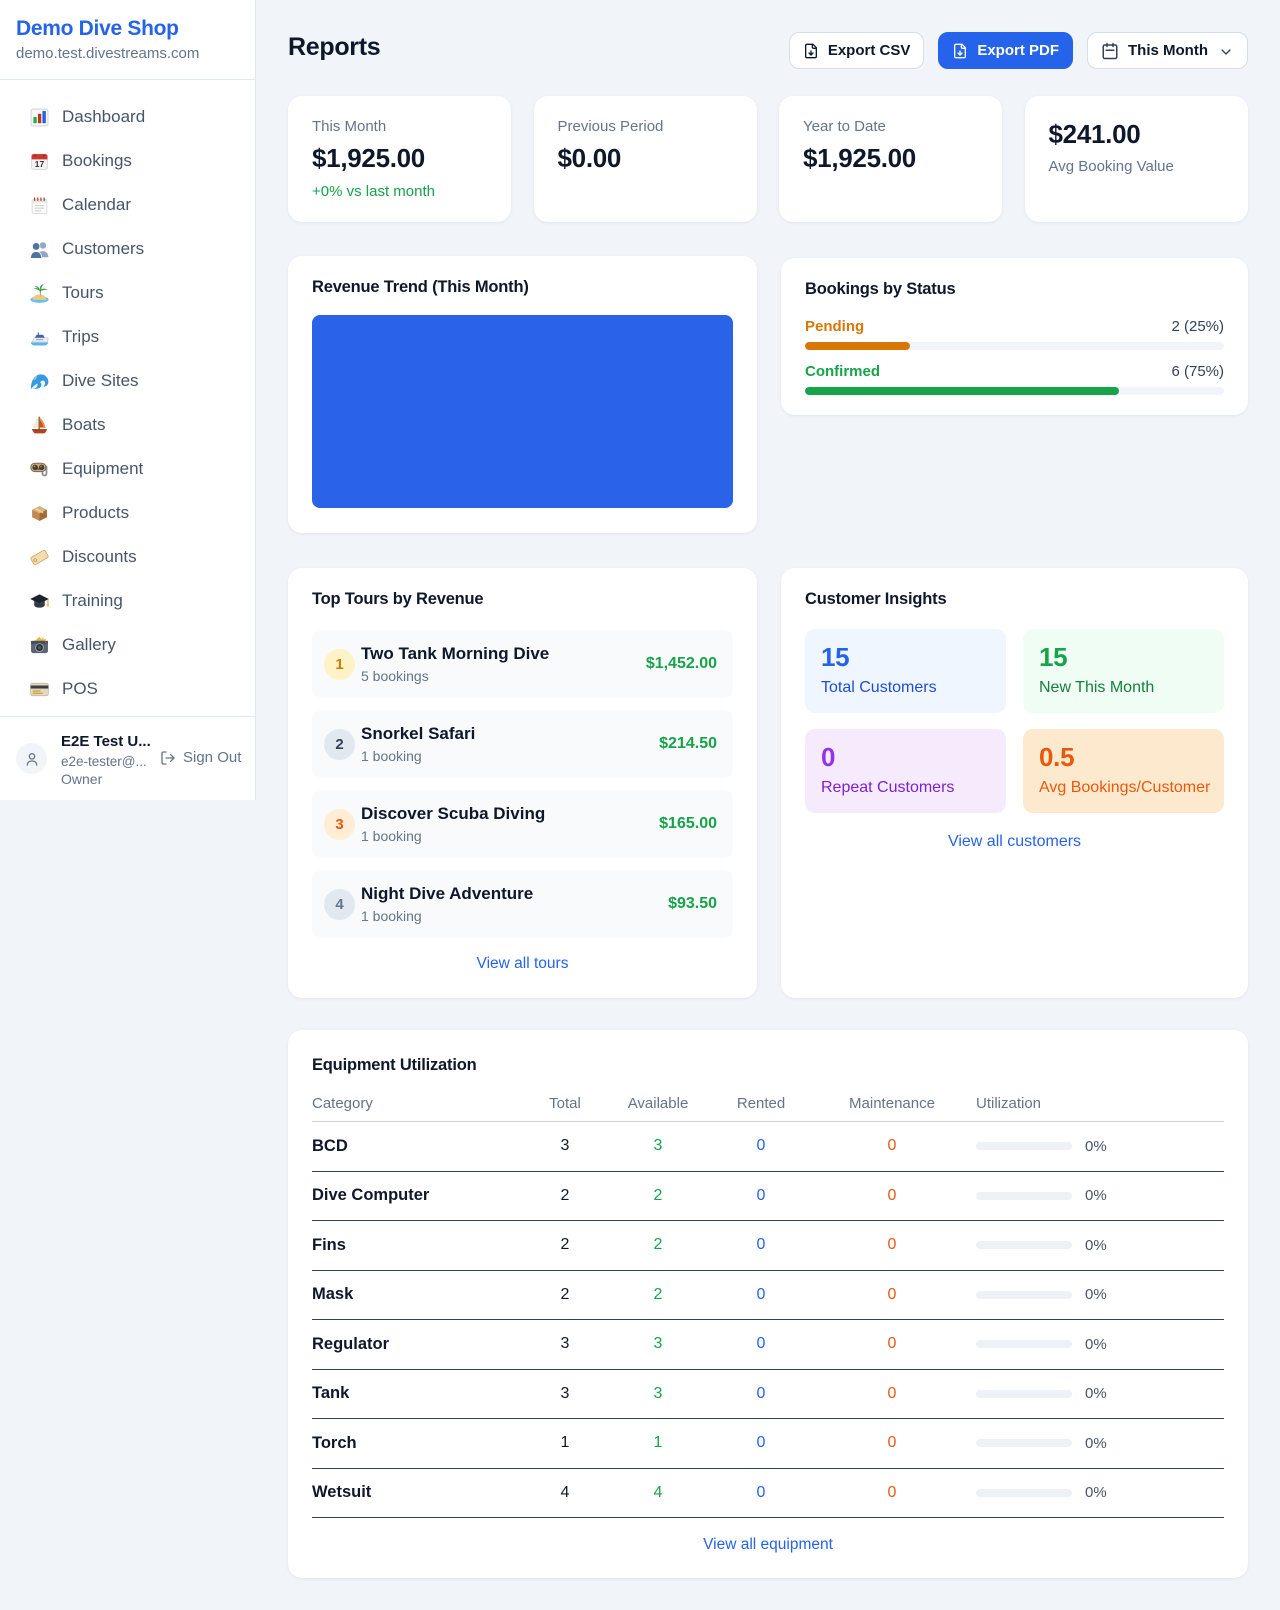  Describe the element at coordinates (40, 163) in the screenshot. I see `svg-text: 17` at that location.